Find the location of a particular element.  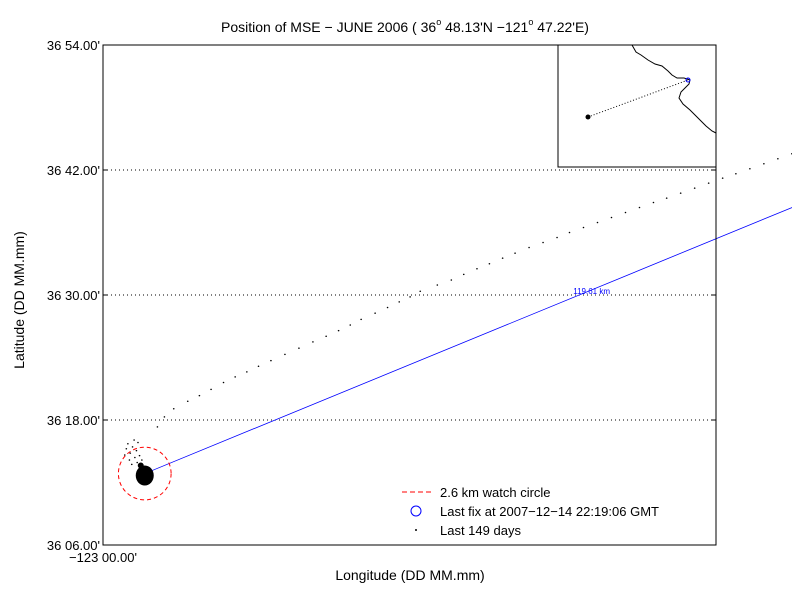

inset-map is located at coordinates (637, 106).